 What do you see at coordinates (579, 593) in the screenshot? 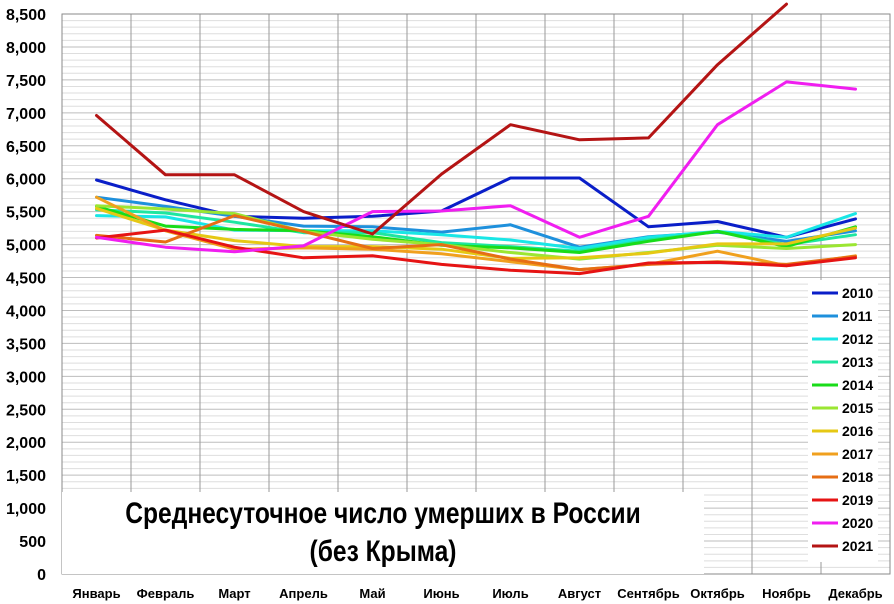
I see `x-tick-label: Август` at bounding box center [579, 593].